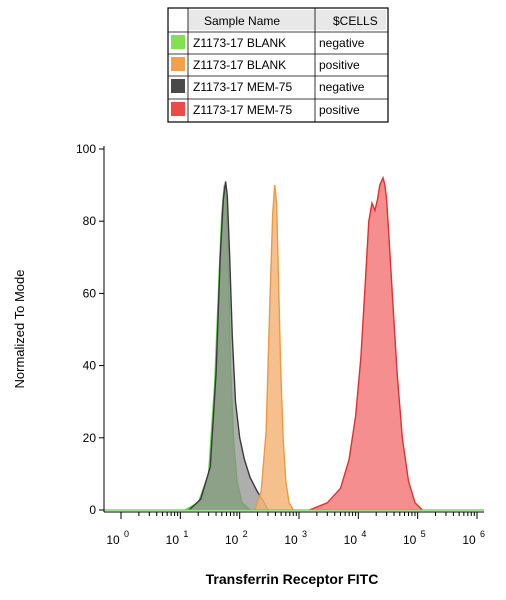  Describe the element at coordinates (482, 534) in the screenshot. I see `x-tick-exp-6: 6` at that location.